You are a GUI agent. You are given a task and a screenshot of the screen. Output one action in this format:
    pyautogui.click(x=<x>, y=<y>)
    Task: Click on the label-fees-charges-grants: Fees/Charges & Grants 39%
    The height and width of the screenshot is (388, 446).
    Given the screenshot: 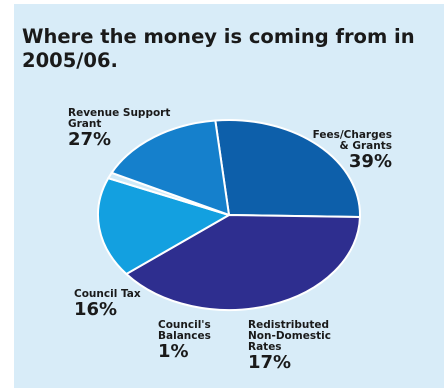 What is the action you would take?
    pyautogui.click(x=339, y=151)
    